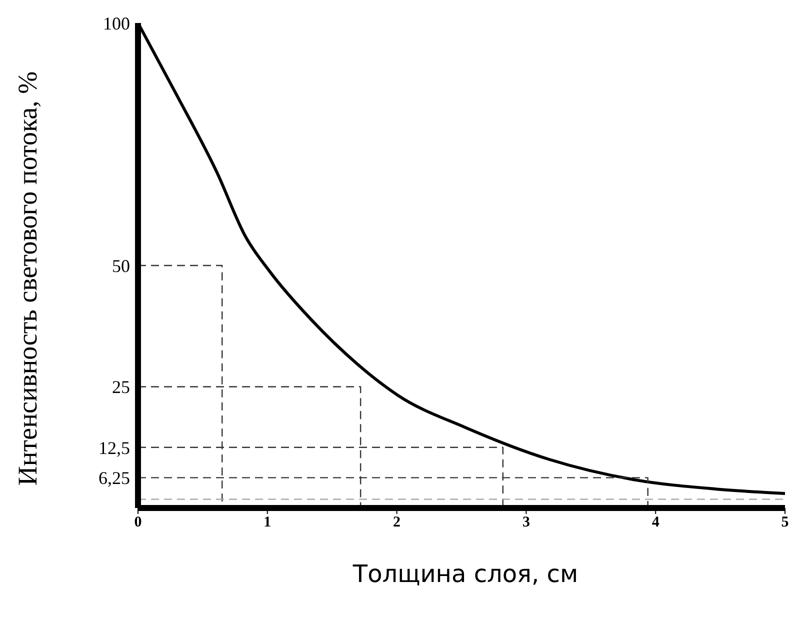 Image resolution: width=801 pixels, height=619 pixels. Describe the element at coordinates (114, 478) in the screenshot. I see `y-tick-label: 6,25` at that location.